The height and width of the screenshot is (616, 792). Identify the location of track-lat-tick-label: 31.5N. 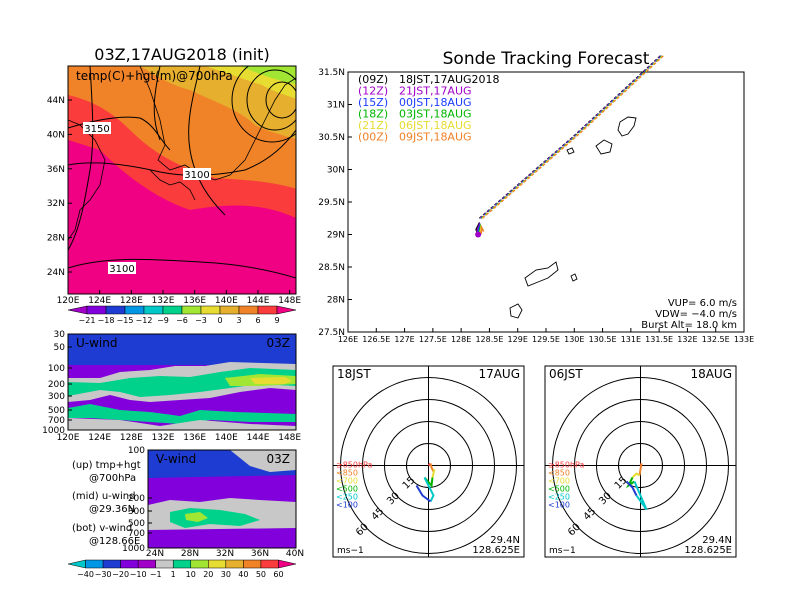
(331, 73).